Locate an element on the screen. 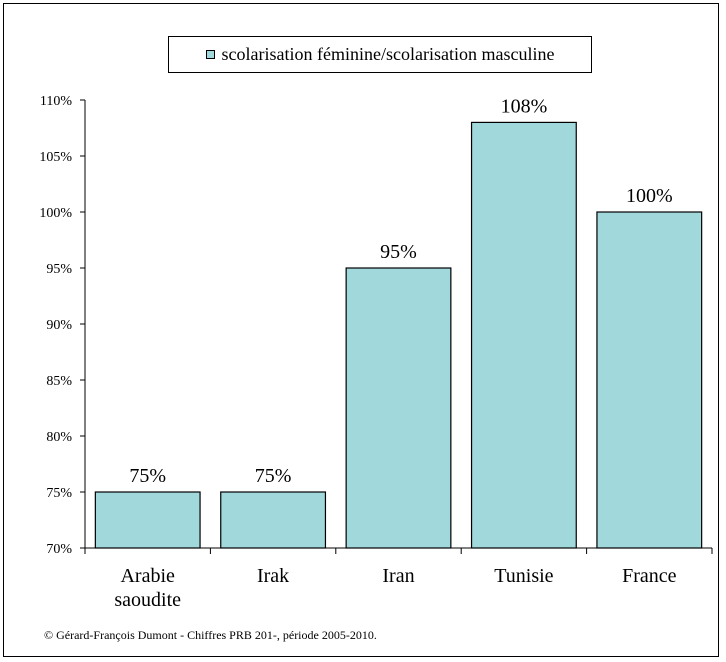  bar-irak is located at coordinates (273, 520).